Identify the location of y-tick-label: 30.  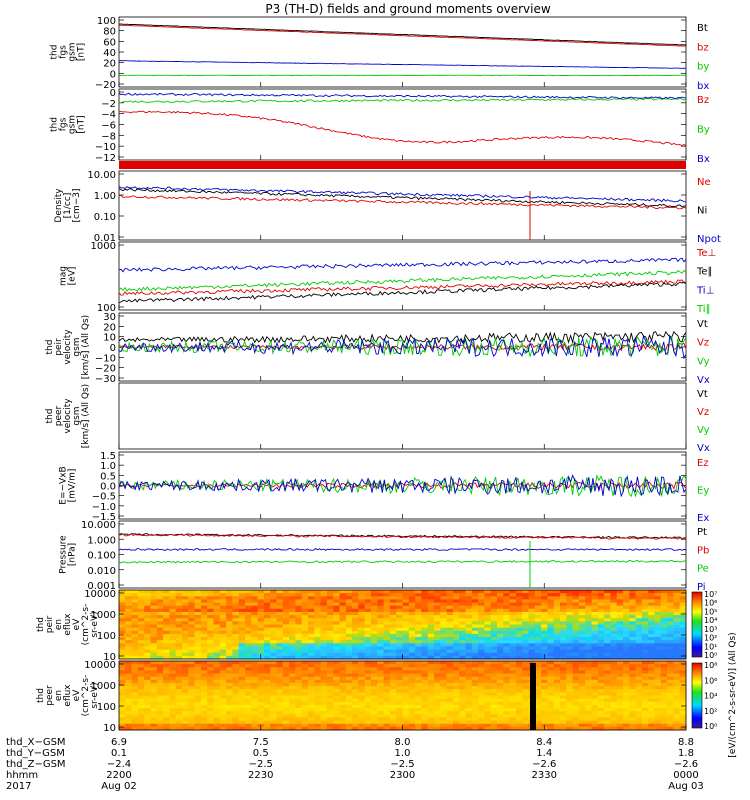
(109, 317).